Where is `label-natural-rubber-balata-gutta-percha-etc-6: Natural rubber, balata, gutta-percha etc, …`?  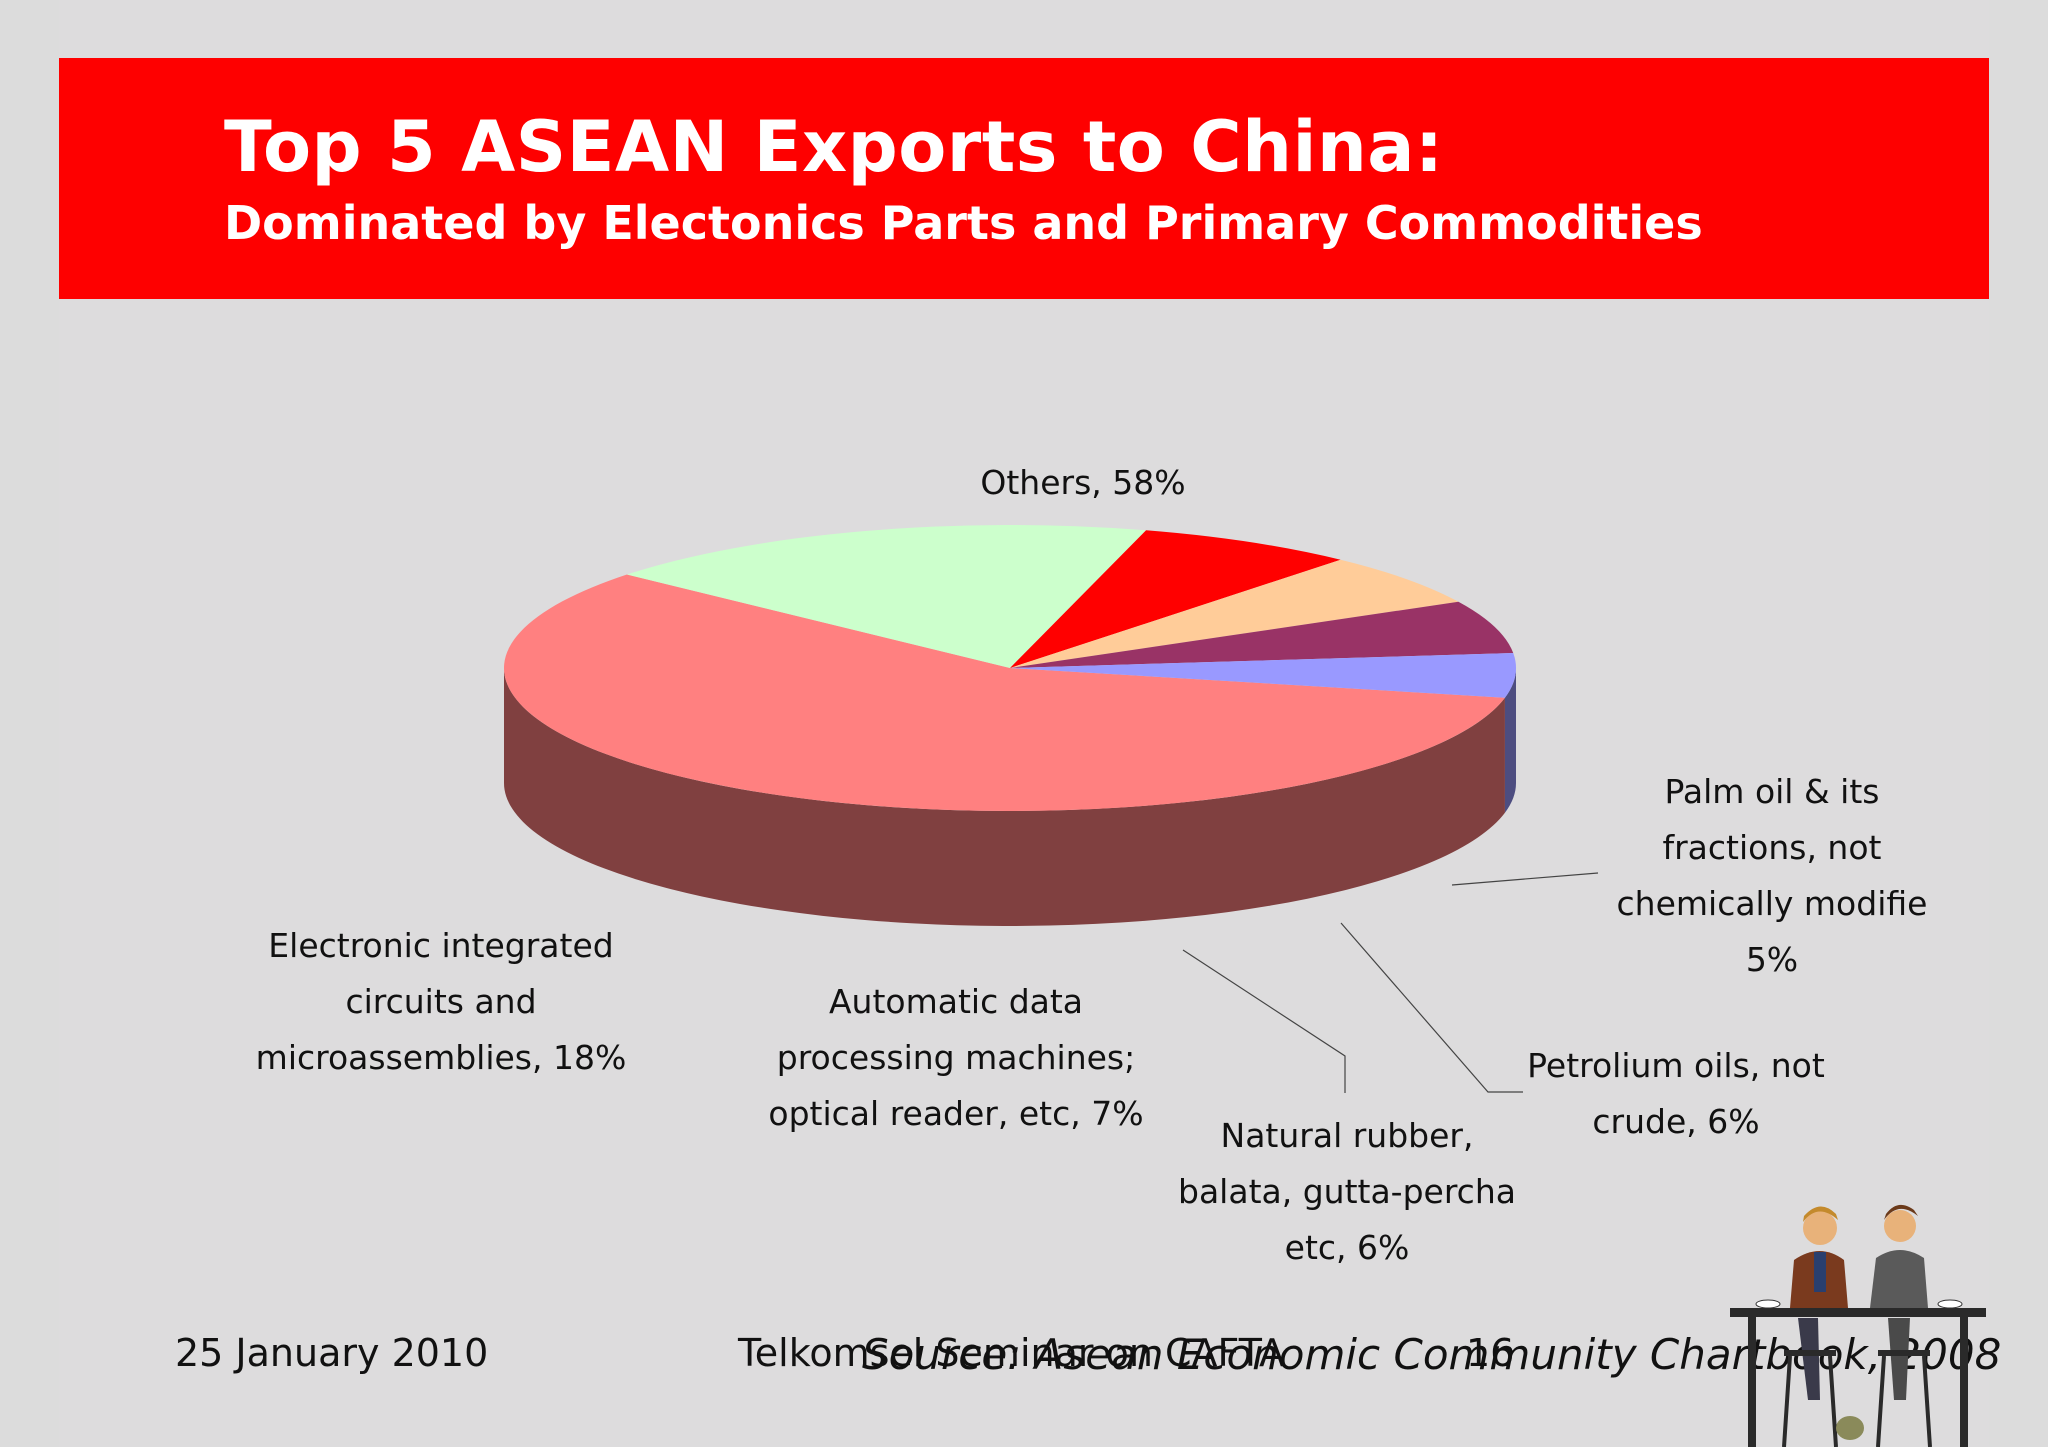
label-natural-rubber-balata-gutta-percha-etc-6: Natural rubber, balata, gutta-percha etc, … is located at coordinates (1347, 1191).